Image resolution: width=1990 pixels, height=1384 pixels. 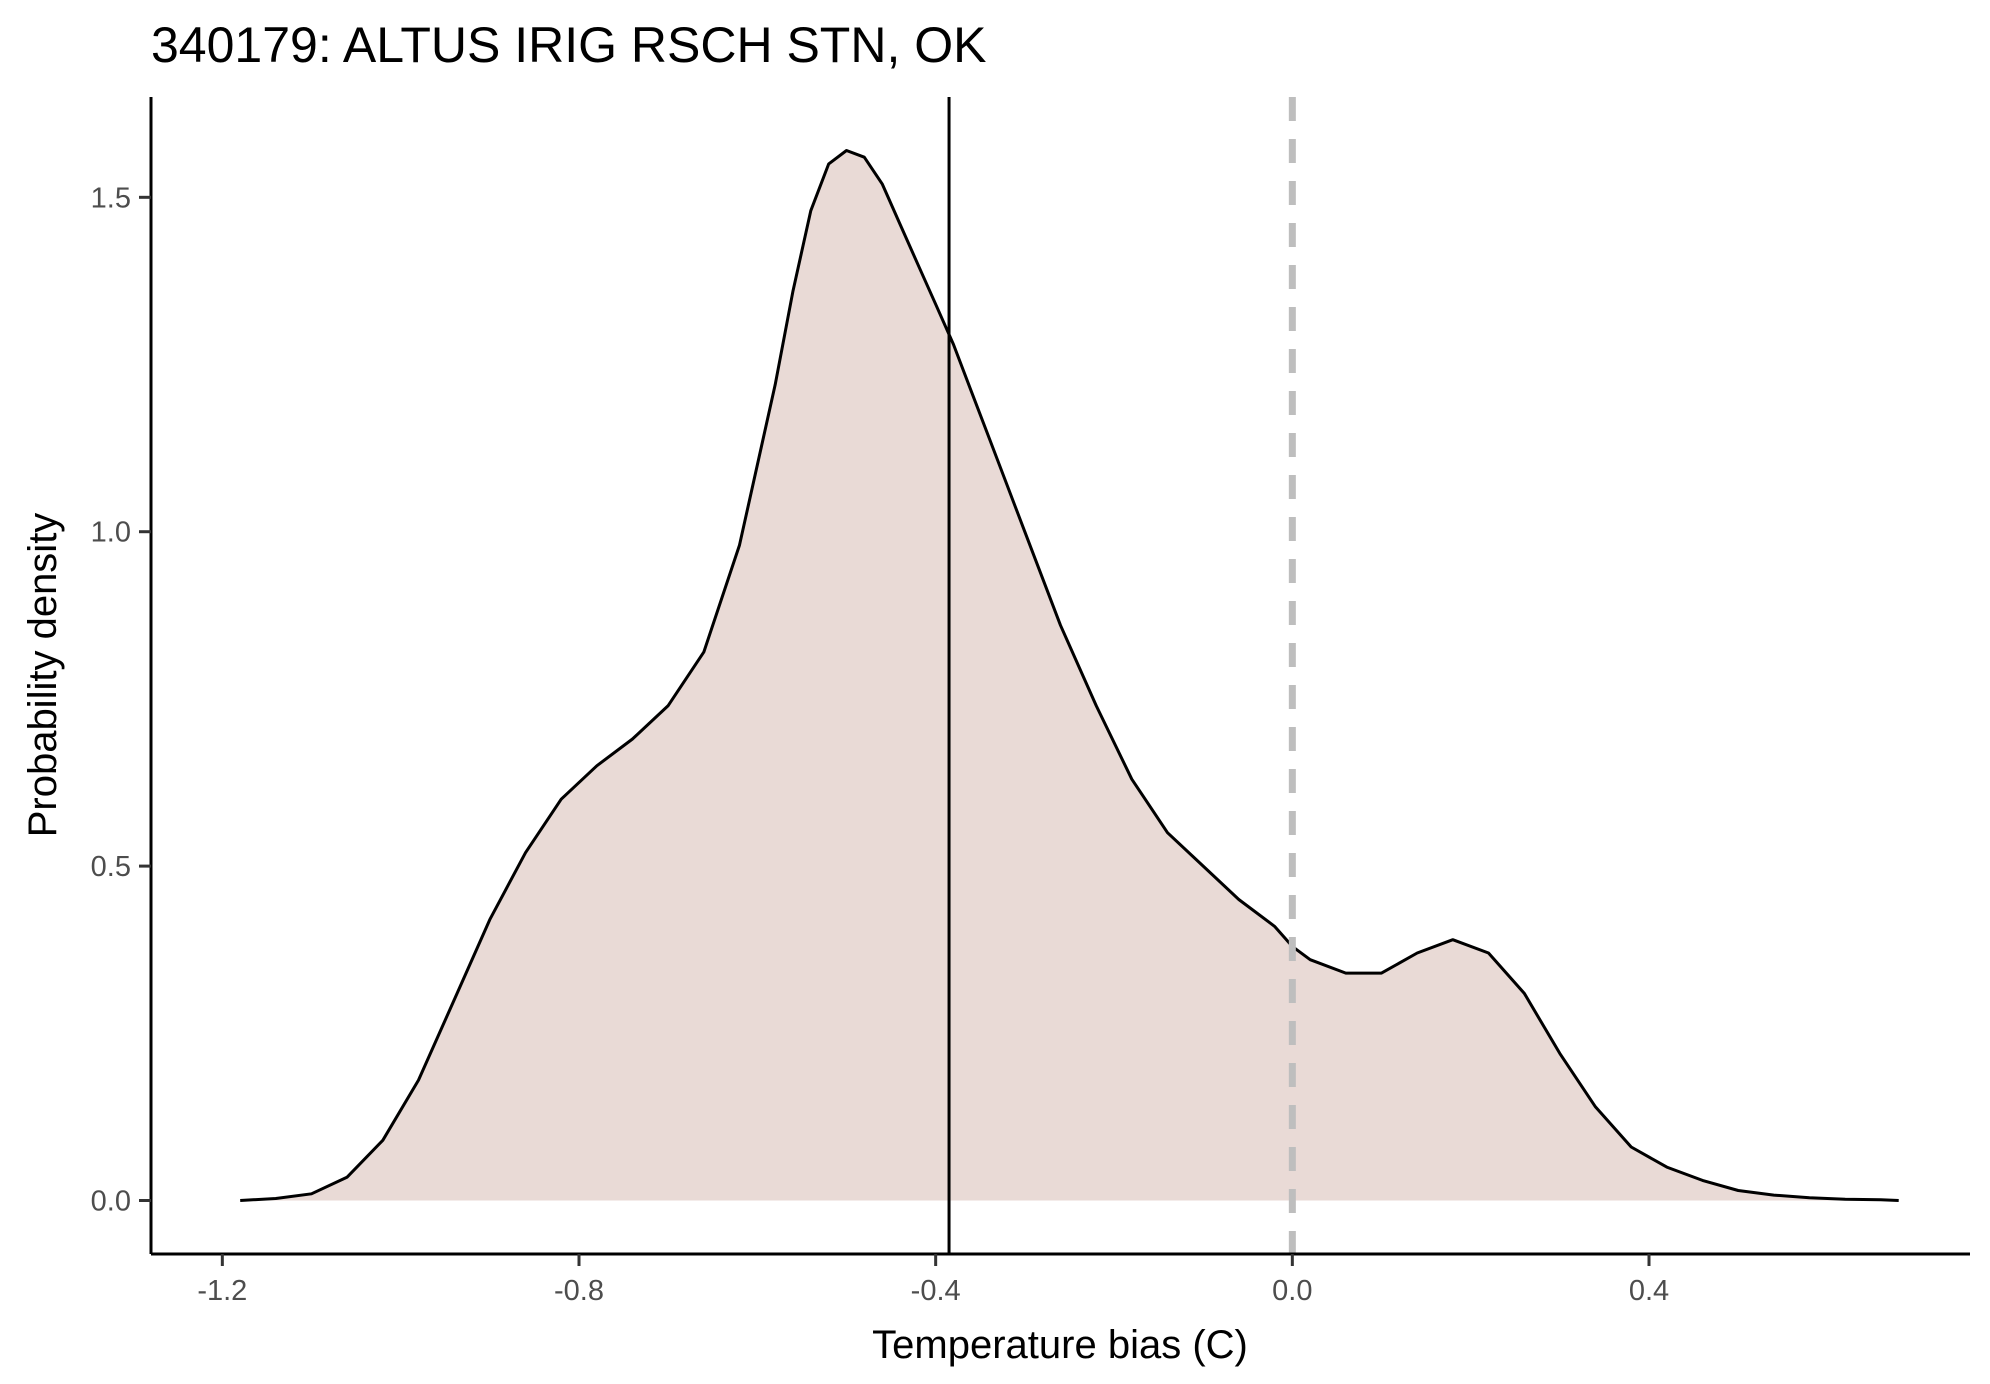 I want to click on y-axis-ticks: 0.0 0.5 1.0 1.5, so click(x=121, y=699).